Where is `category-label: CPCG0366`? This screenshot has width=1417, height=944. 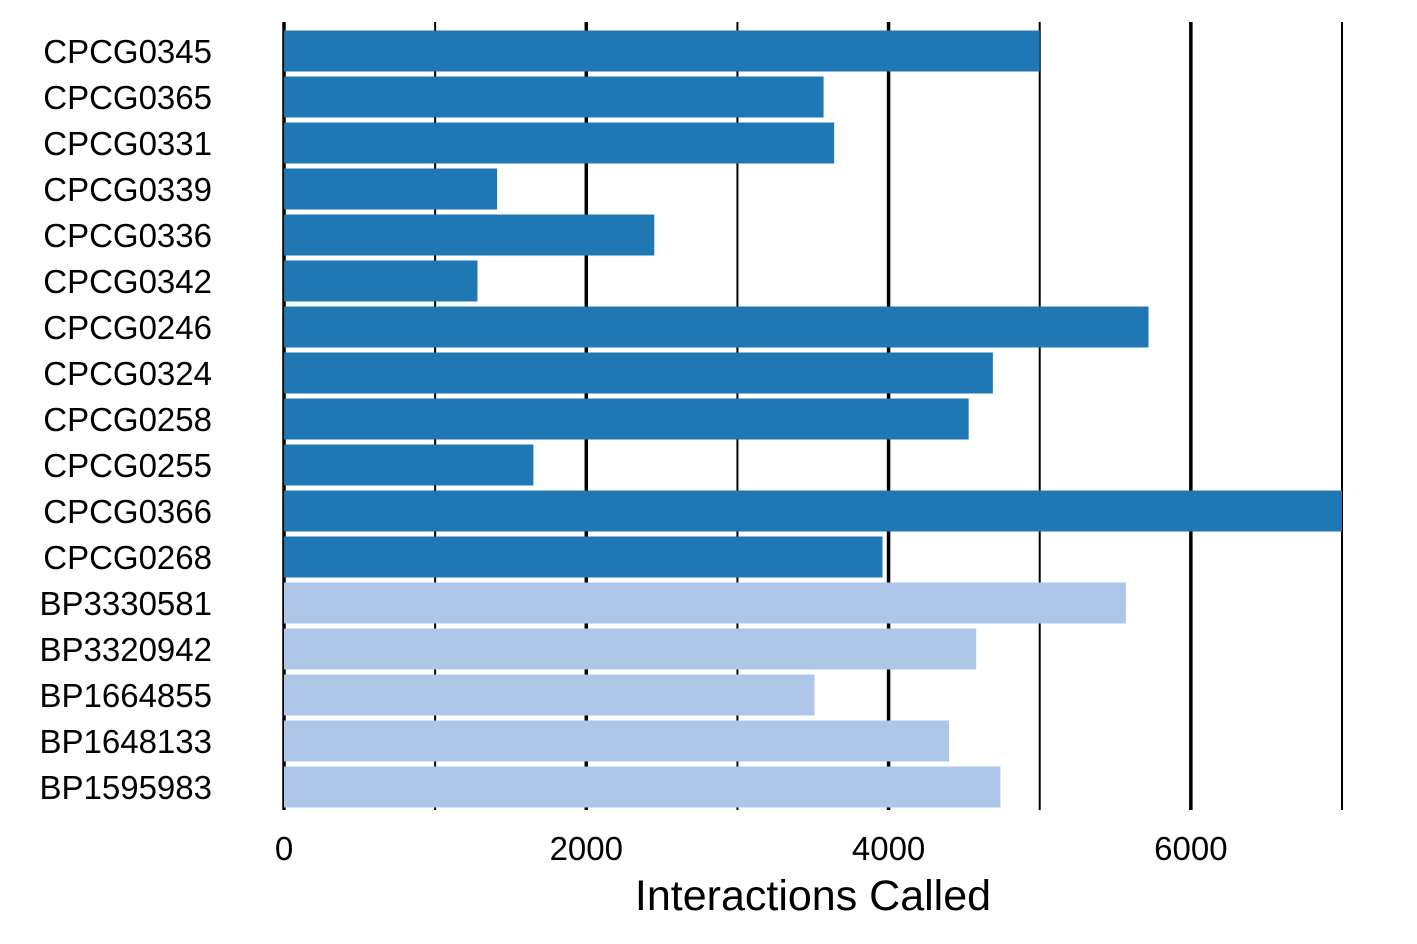 category-label: CPCG0366 is located at coordinates (127, 511).